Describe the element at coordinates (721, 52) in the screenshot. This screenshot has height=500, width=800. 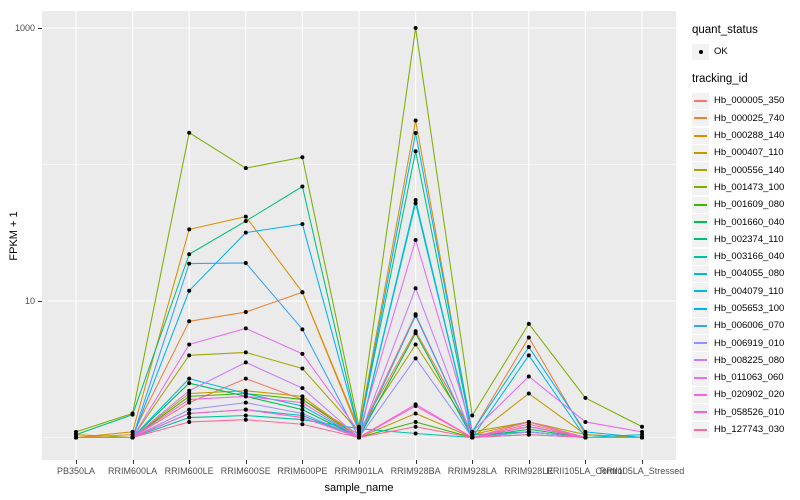
I see `legend-item-label: OK` at that location.